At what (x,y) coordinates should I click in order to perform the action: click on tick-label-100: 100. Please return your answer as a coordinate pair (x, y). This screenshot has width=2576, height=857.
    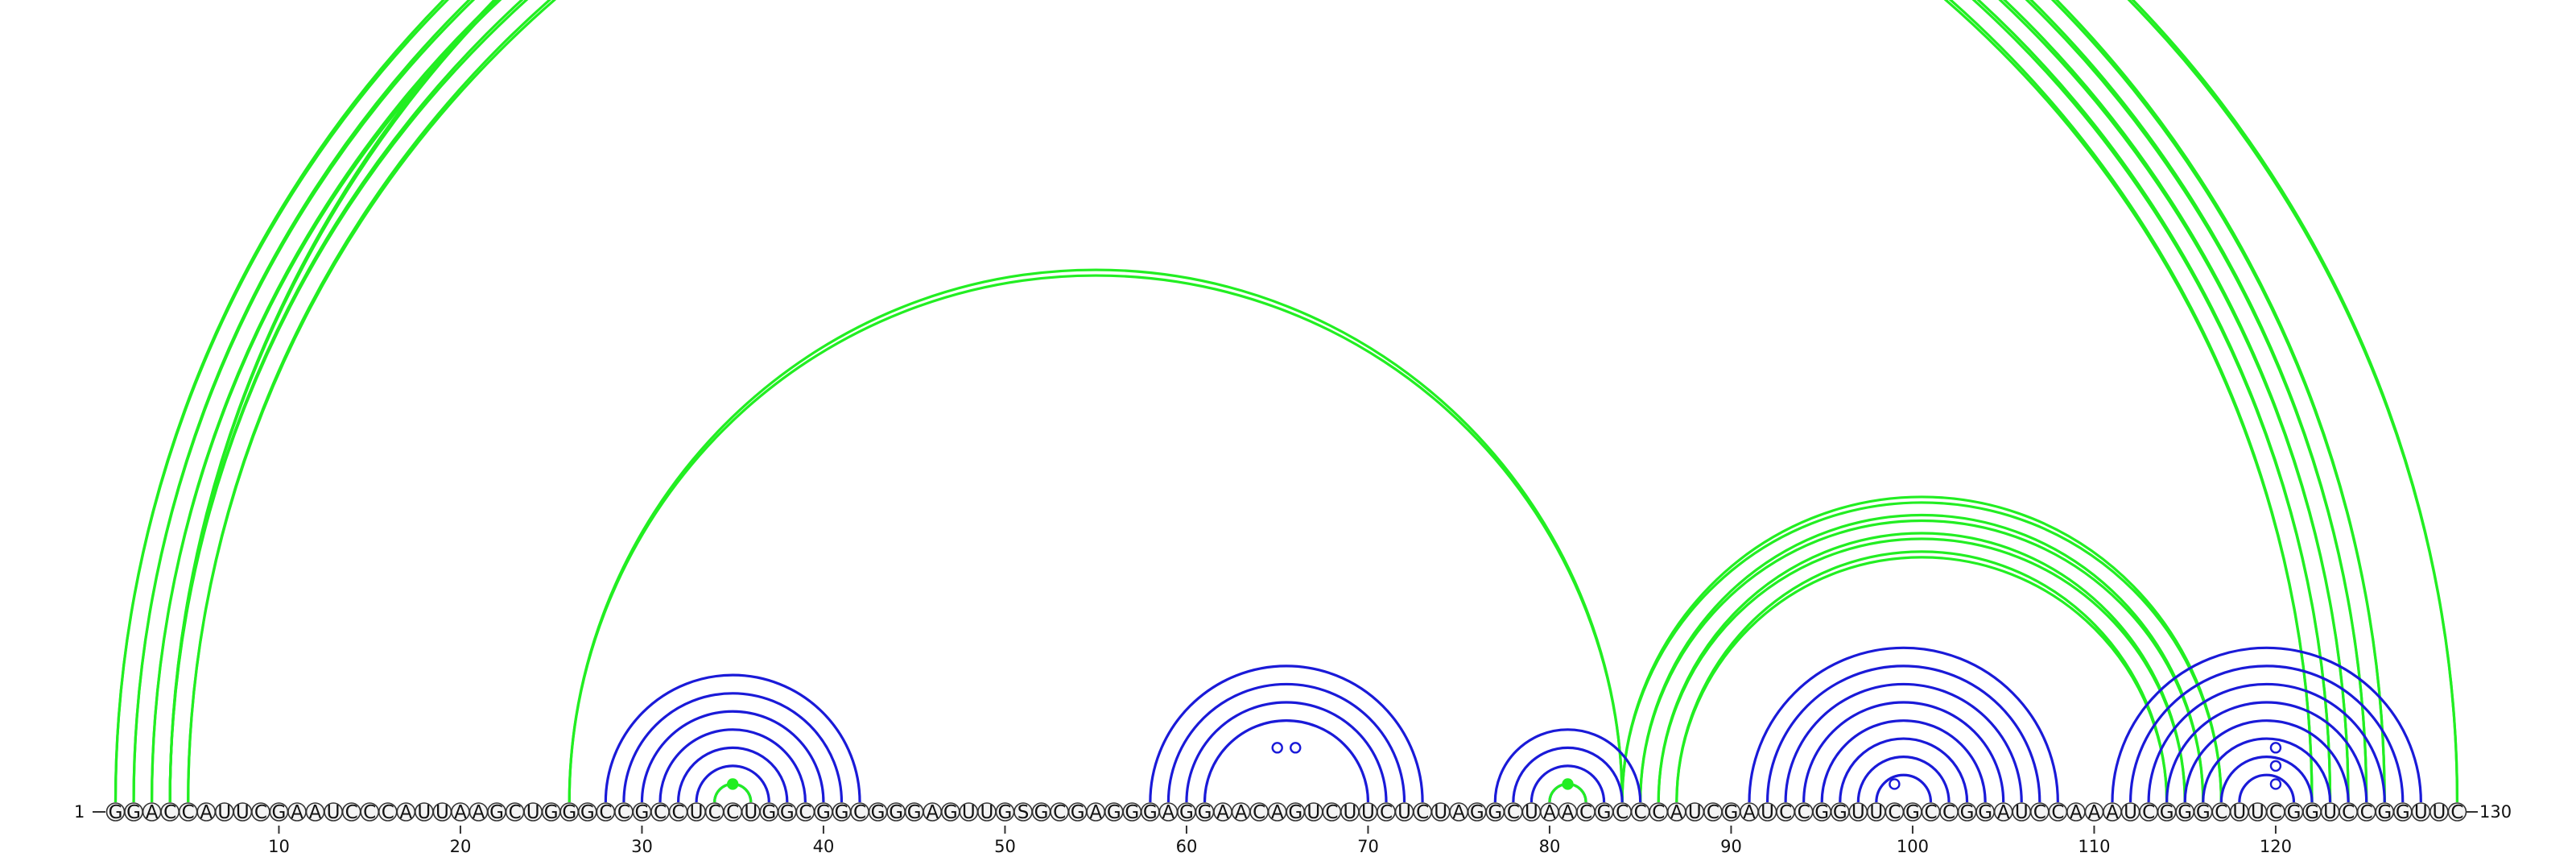
    Looking at the image, I should click on (1913, 846).